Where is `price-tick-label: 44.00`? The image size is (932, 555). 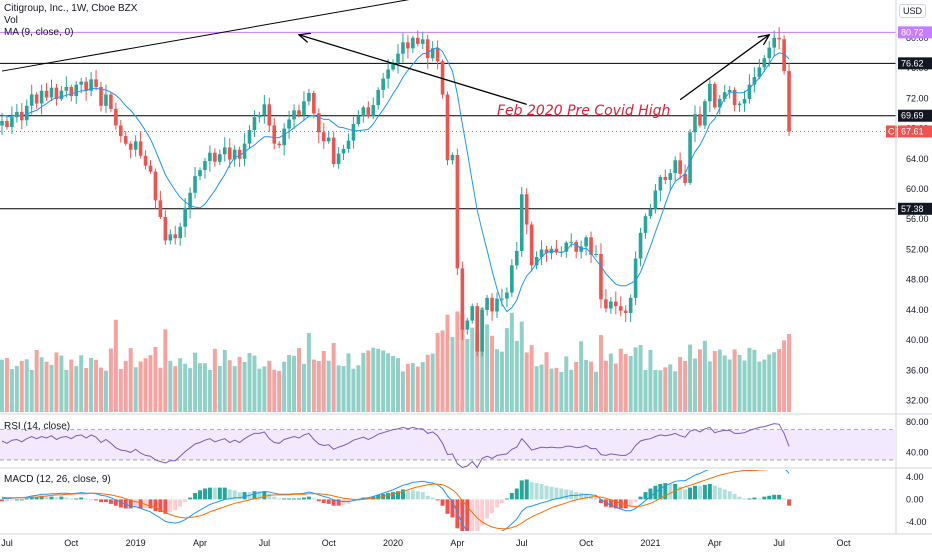
price-tick-label: 44.00 is located at coordinates (917, 310).